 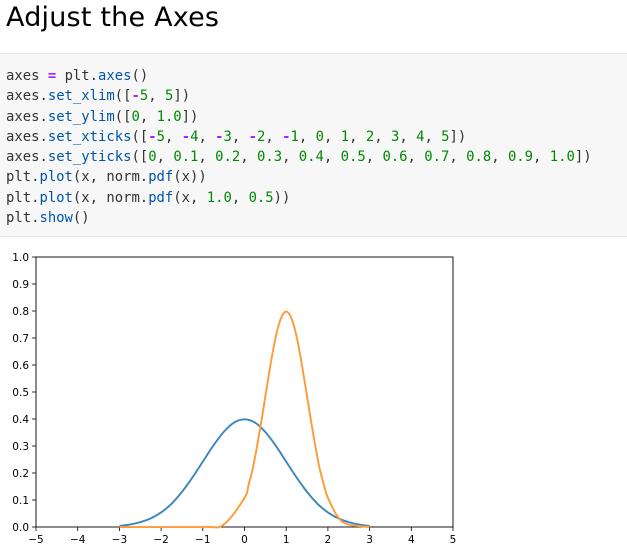 What do you see at coordinates (20, 258) in the screenshot?
I see `y-tick-label: 1.0` at bounding box center [20, 258].